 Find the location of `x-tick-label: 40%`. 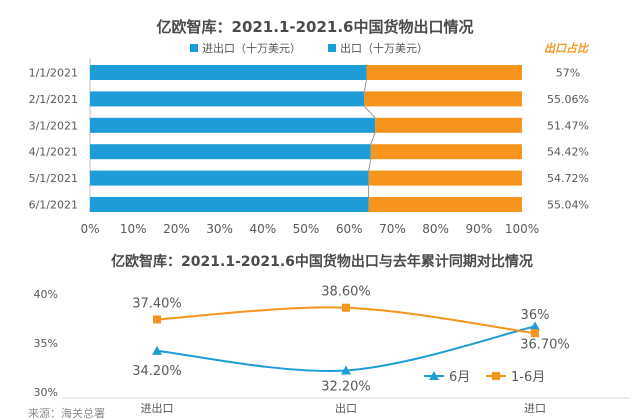

x-tick-label: 40% is located at coordinates (262, 229).